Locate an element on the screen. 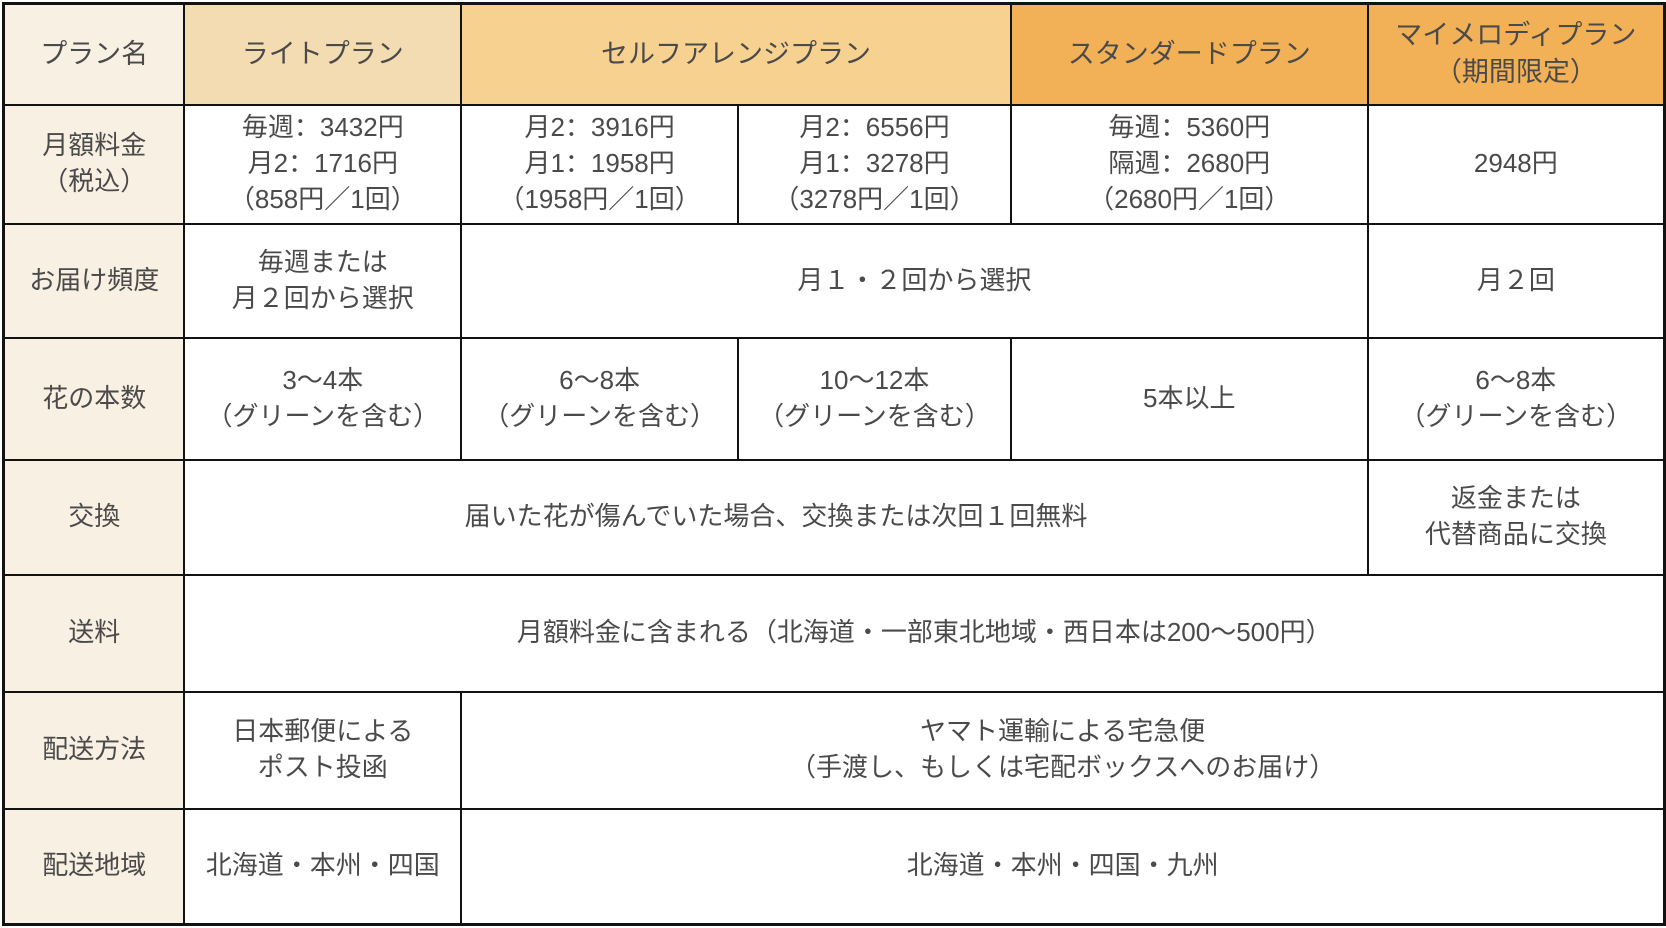 This screenshot has height=928, width=1666. cell-delivery-method-1: 日本郵便による ポスト投函 is located at coordinates (323, 750).